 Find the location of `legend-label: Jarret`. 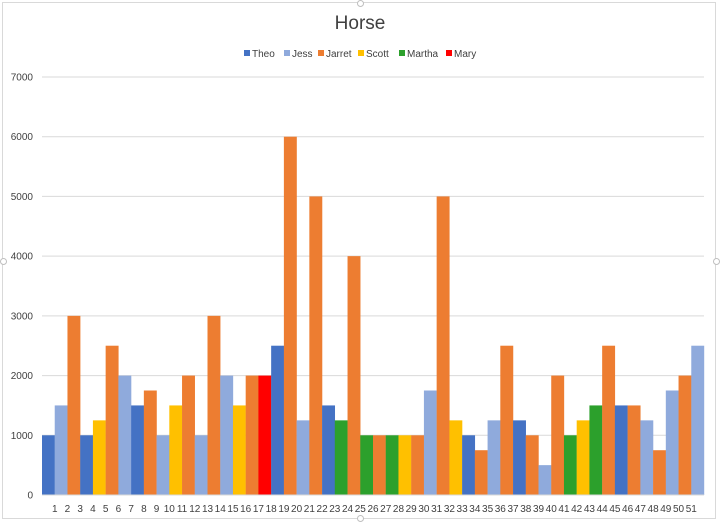

legend-label: Jarret is located at coordinates (339, 54).